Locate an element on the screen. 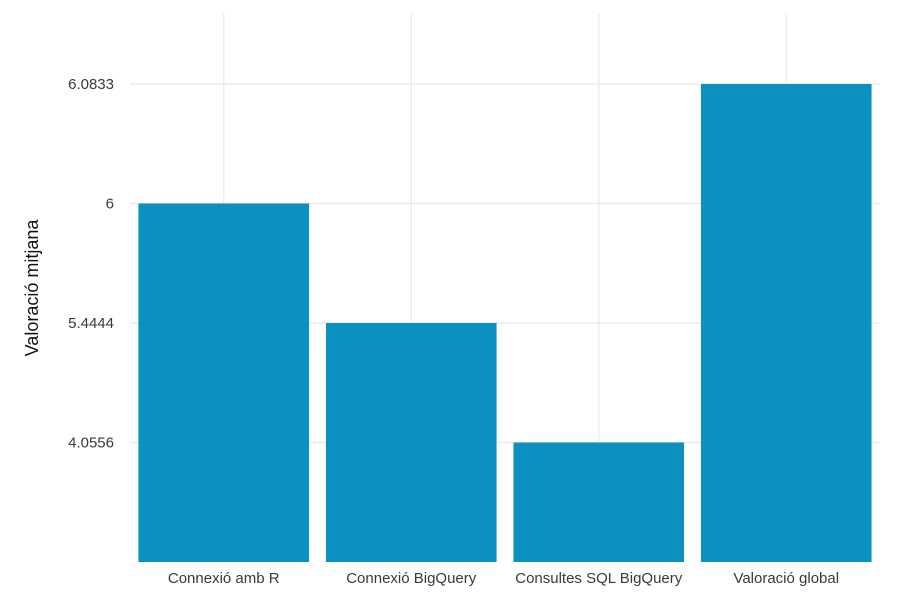 The image size is (908, 600). x-tick-label: Valoració global is located at coordinates (786, 578).